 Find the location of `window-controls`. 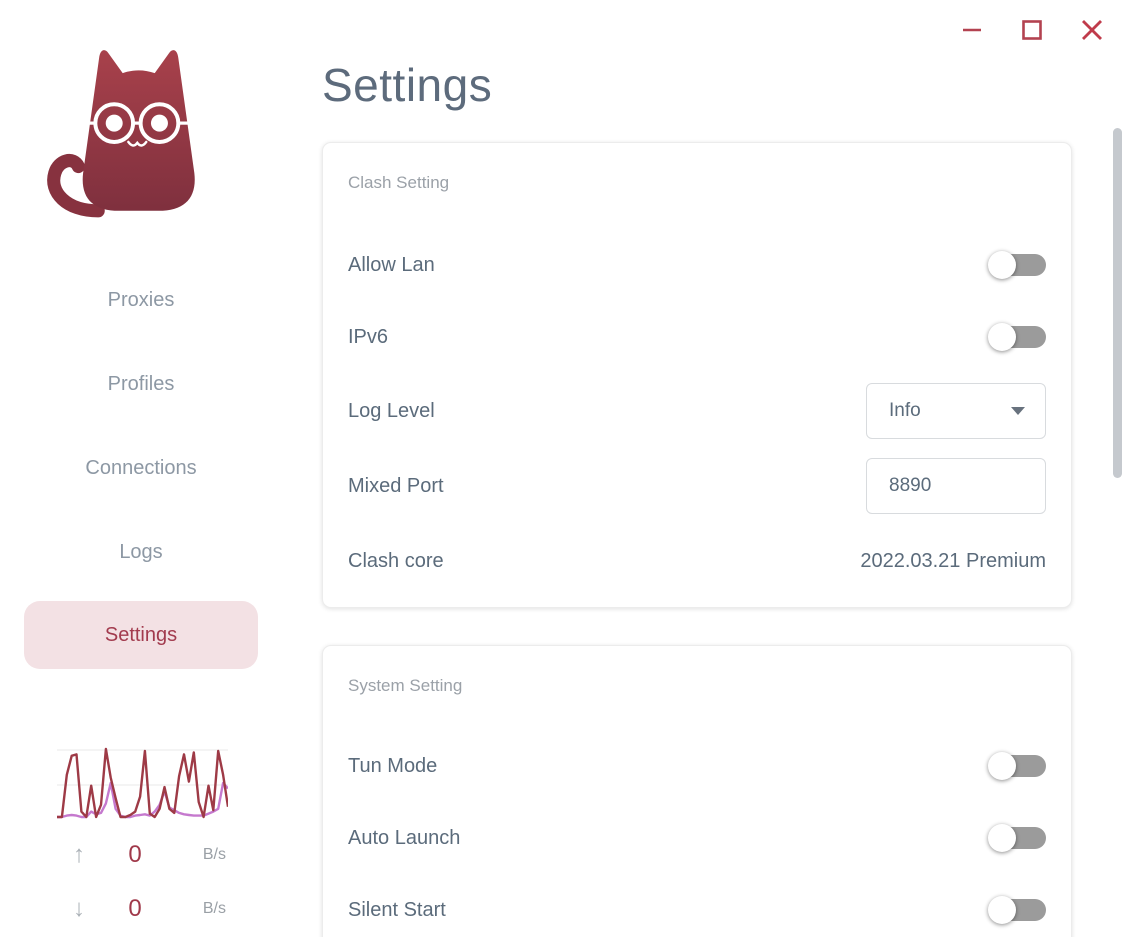

window-controls is located at coordinates (1032, 30).